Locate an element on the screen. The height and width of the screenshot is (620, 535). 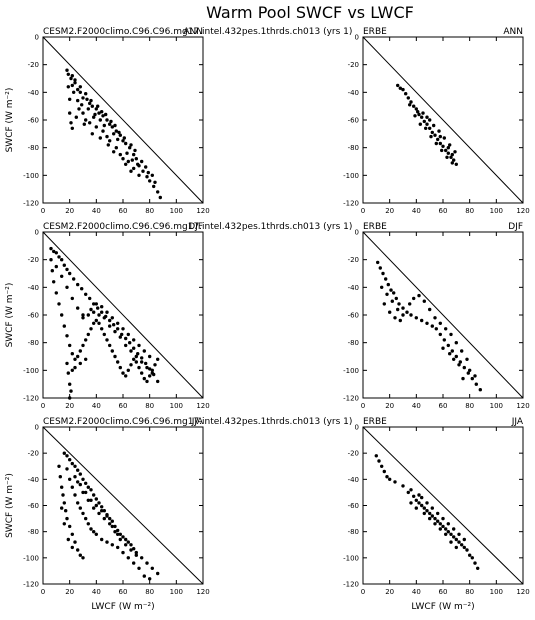
y-tick-label: -100 is located at coordinates (351, 558).